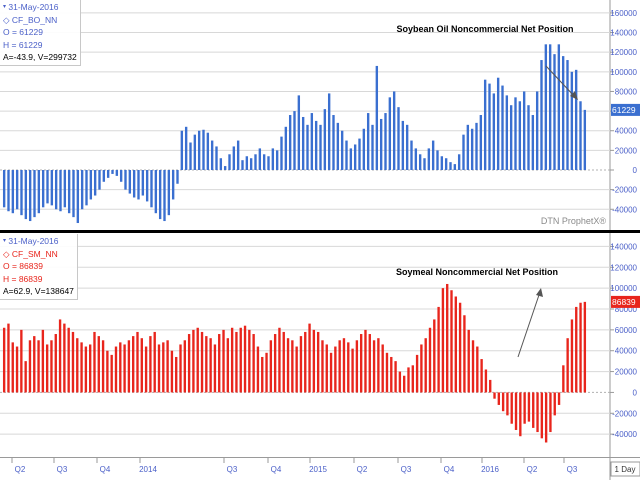 This screenshot has height=485, width=640. Describe the element at coordinates (625, 469) in the screenshot. I see `period-selector` at that location.